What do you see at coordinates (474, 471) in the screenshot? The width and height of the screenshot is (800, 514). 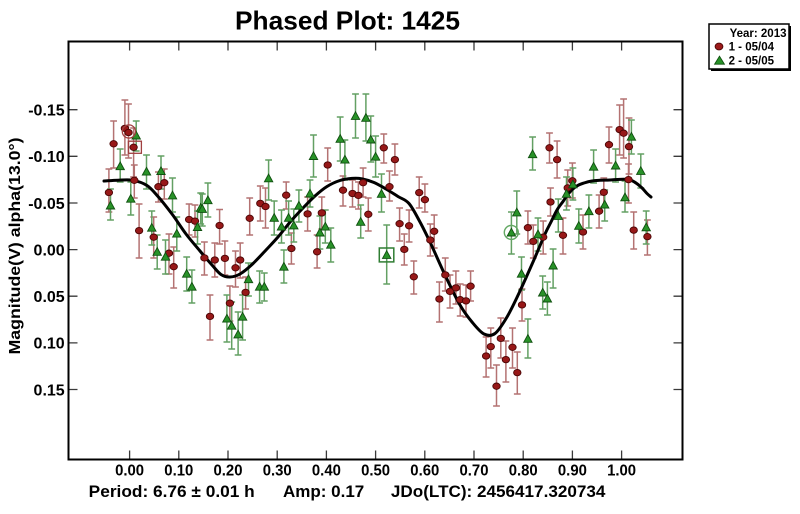 I see `svg-text: 0.70` at bounding box center [474, 471].